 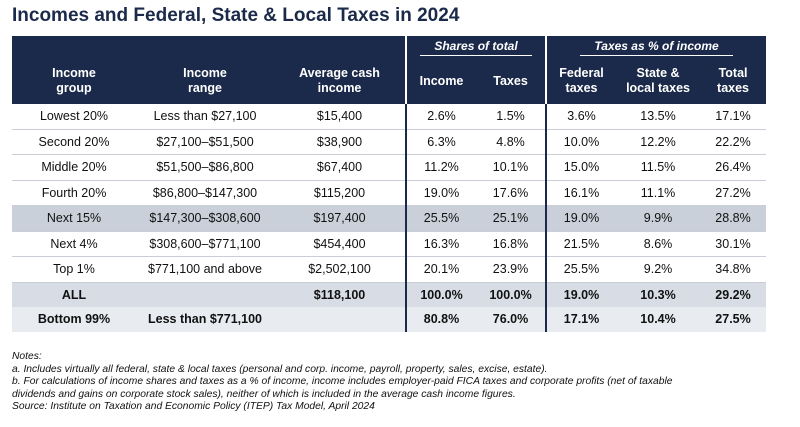 What do you see at coordinates (27, 356) in the screenshot?
I see `notes-heading: Notes:` at bounding box center [27, 356].